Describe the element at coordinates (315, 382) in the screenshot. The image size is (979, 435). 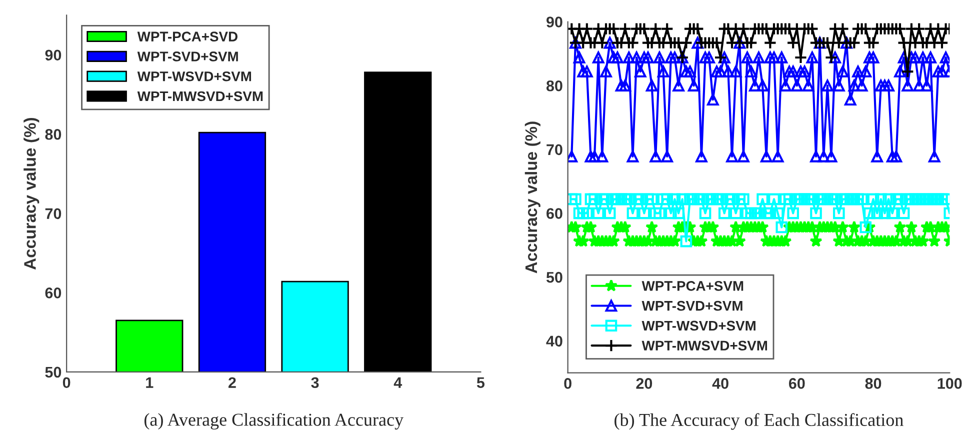
I see `x-tick-label: 3` at that location.